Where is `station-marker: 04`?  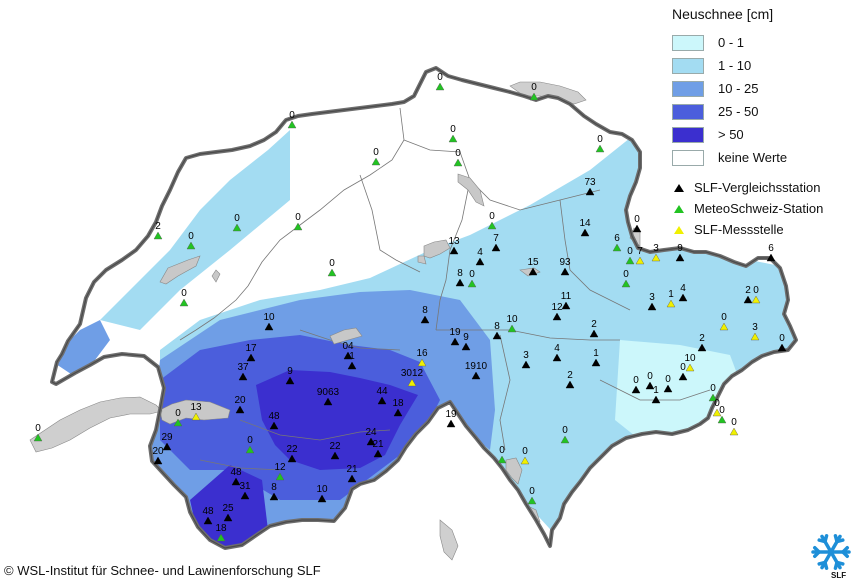
station-marker: 04 is located at coordinates (348, 350).